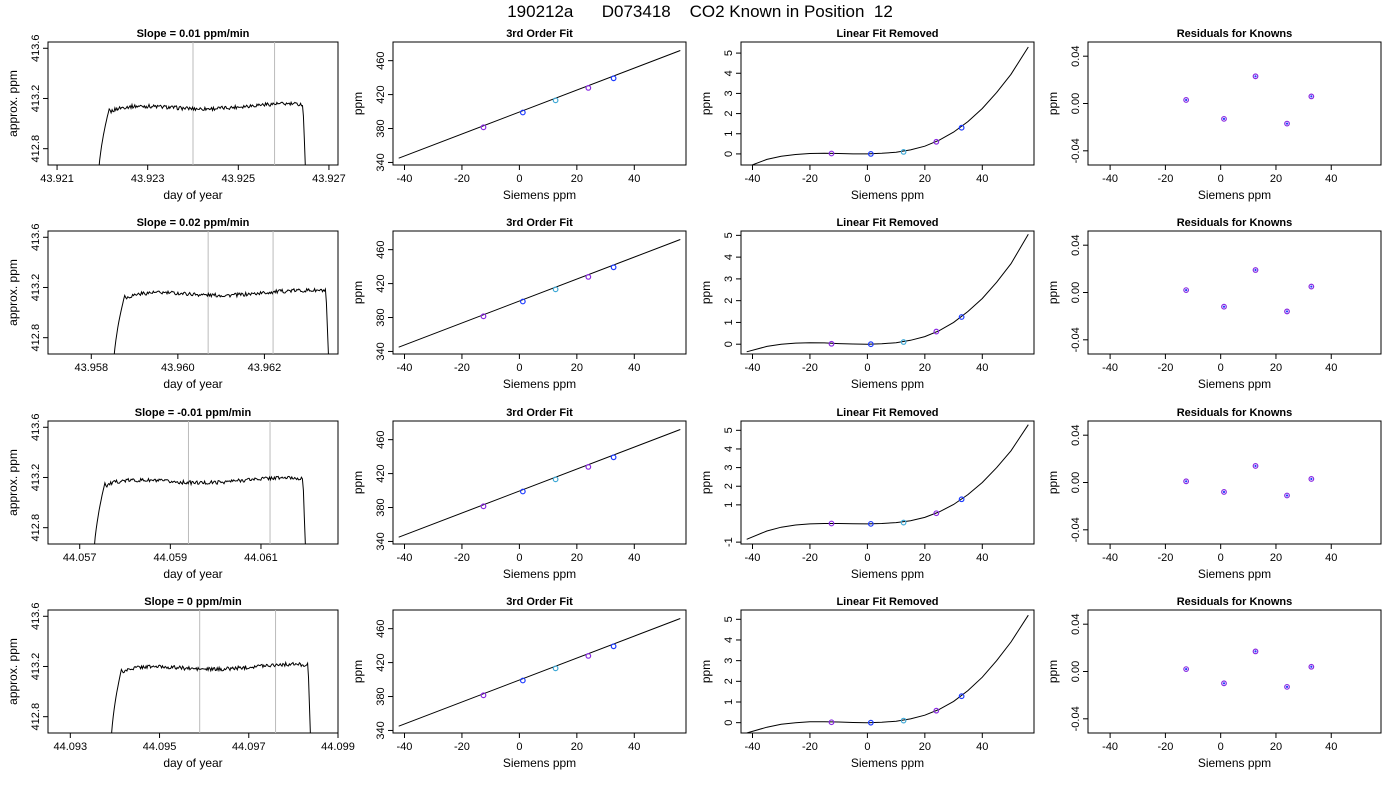  I want to click on x-tick-label: 44.059, so click(171, 558).